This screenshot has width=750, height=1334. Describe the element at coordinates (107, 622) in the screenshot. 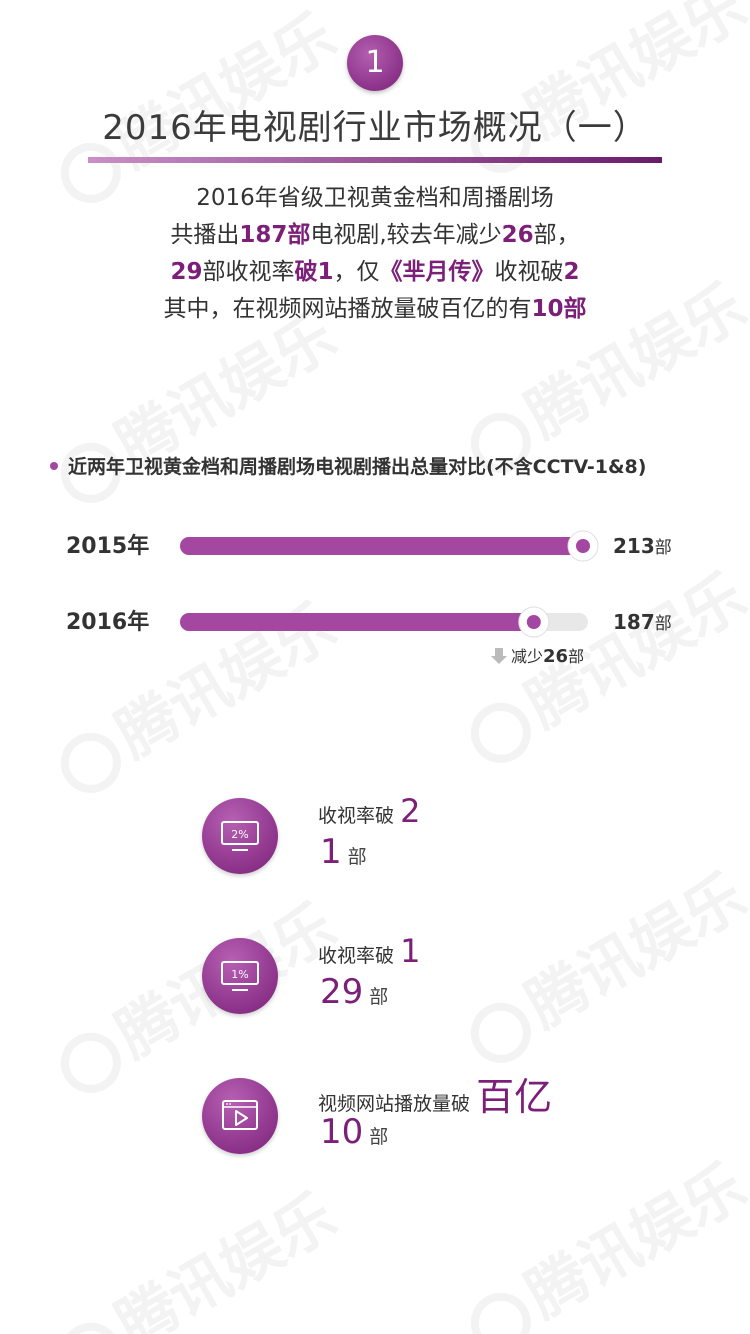

I see `category-label: 2016年` at that location.